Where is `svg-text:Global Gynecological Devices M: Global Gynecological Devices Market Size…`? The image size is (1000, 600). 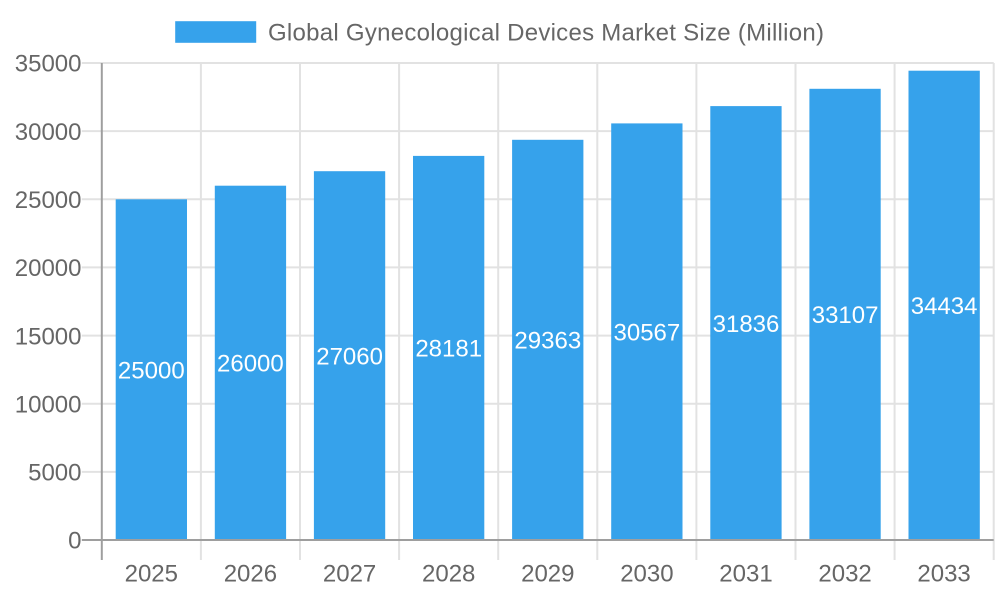 svg-text:Global Gynecological Devices M: Global Gynecological Devices Market Size… is located at coordinates (546, 33).